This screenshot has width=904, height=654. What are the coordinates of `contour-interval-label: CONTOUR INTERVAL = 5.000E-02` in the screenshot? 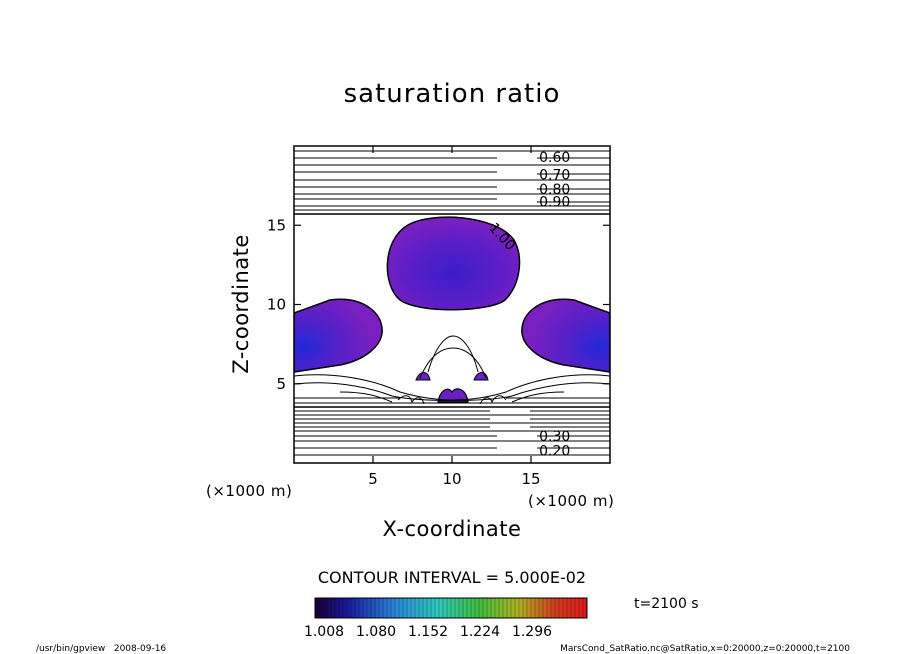 It's located at (452, 577).